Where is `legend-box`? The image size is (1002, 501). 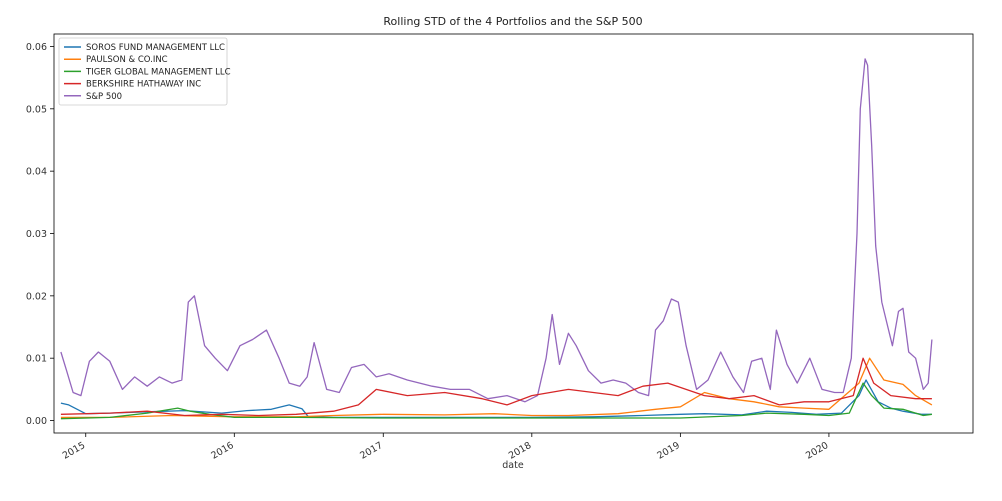 legend-box is located at coordinates (143, 71).